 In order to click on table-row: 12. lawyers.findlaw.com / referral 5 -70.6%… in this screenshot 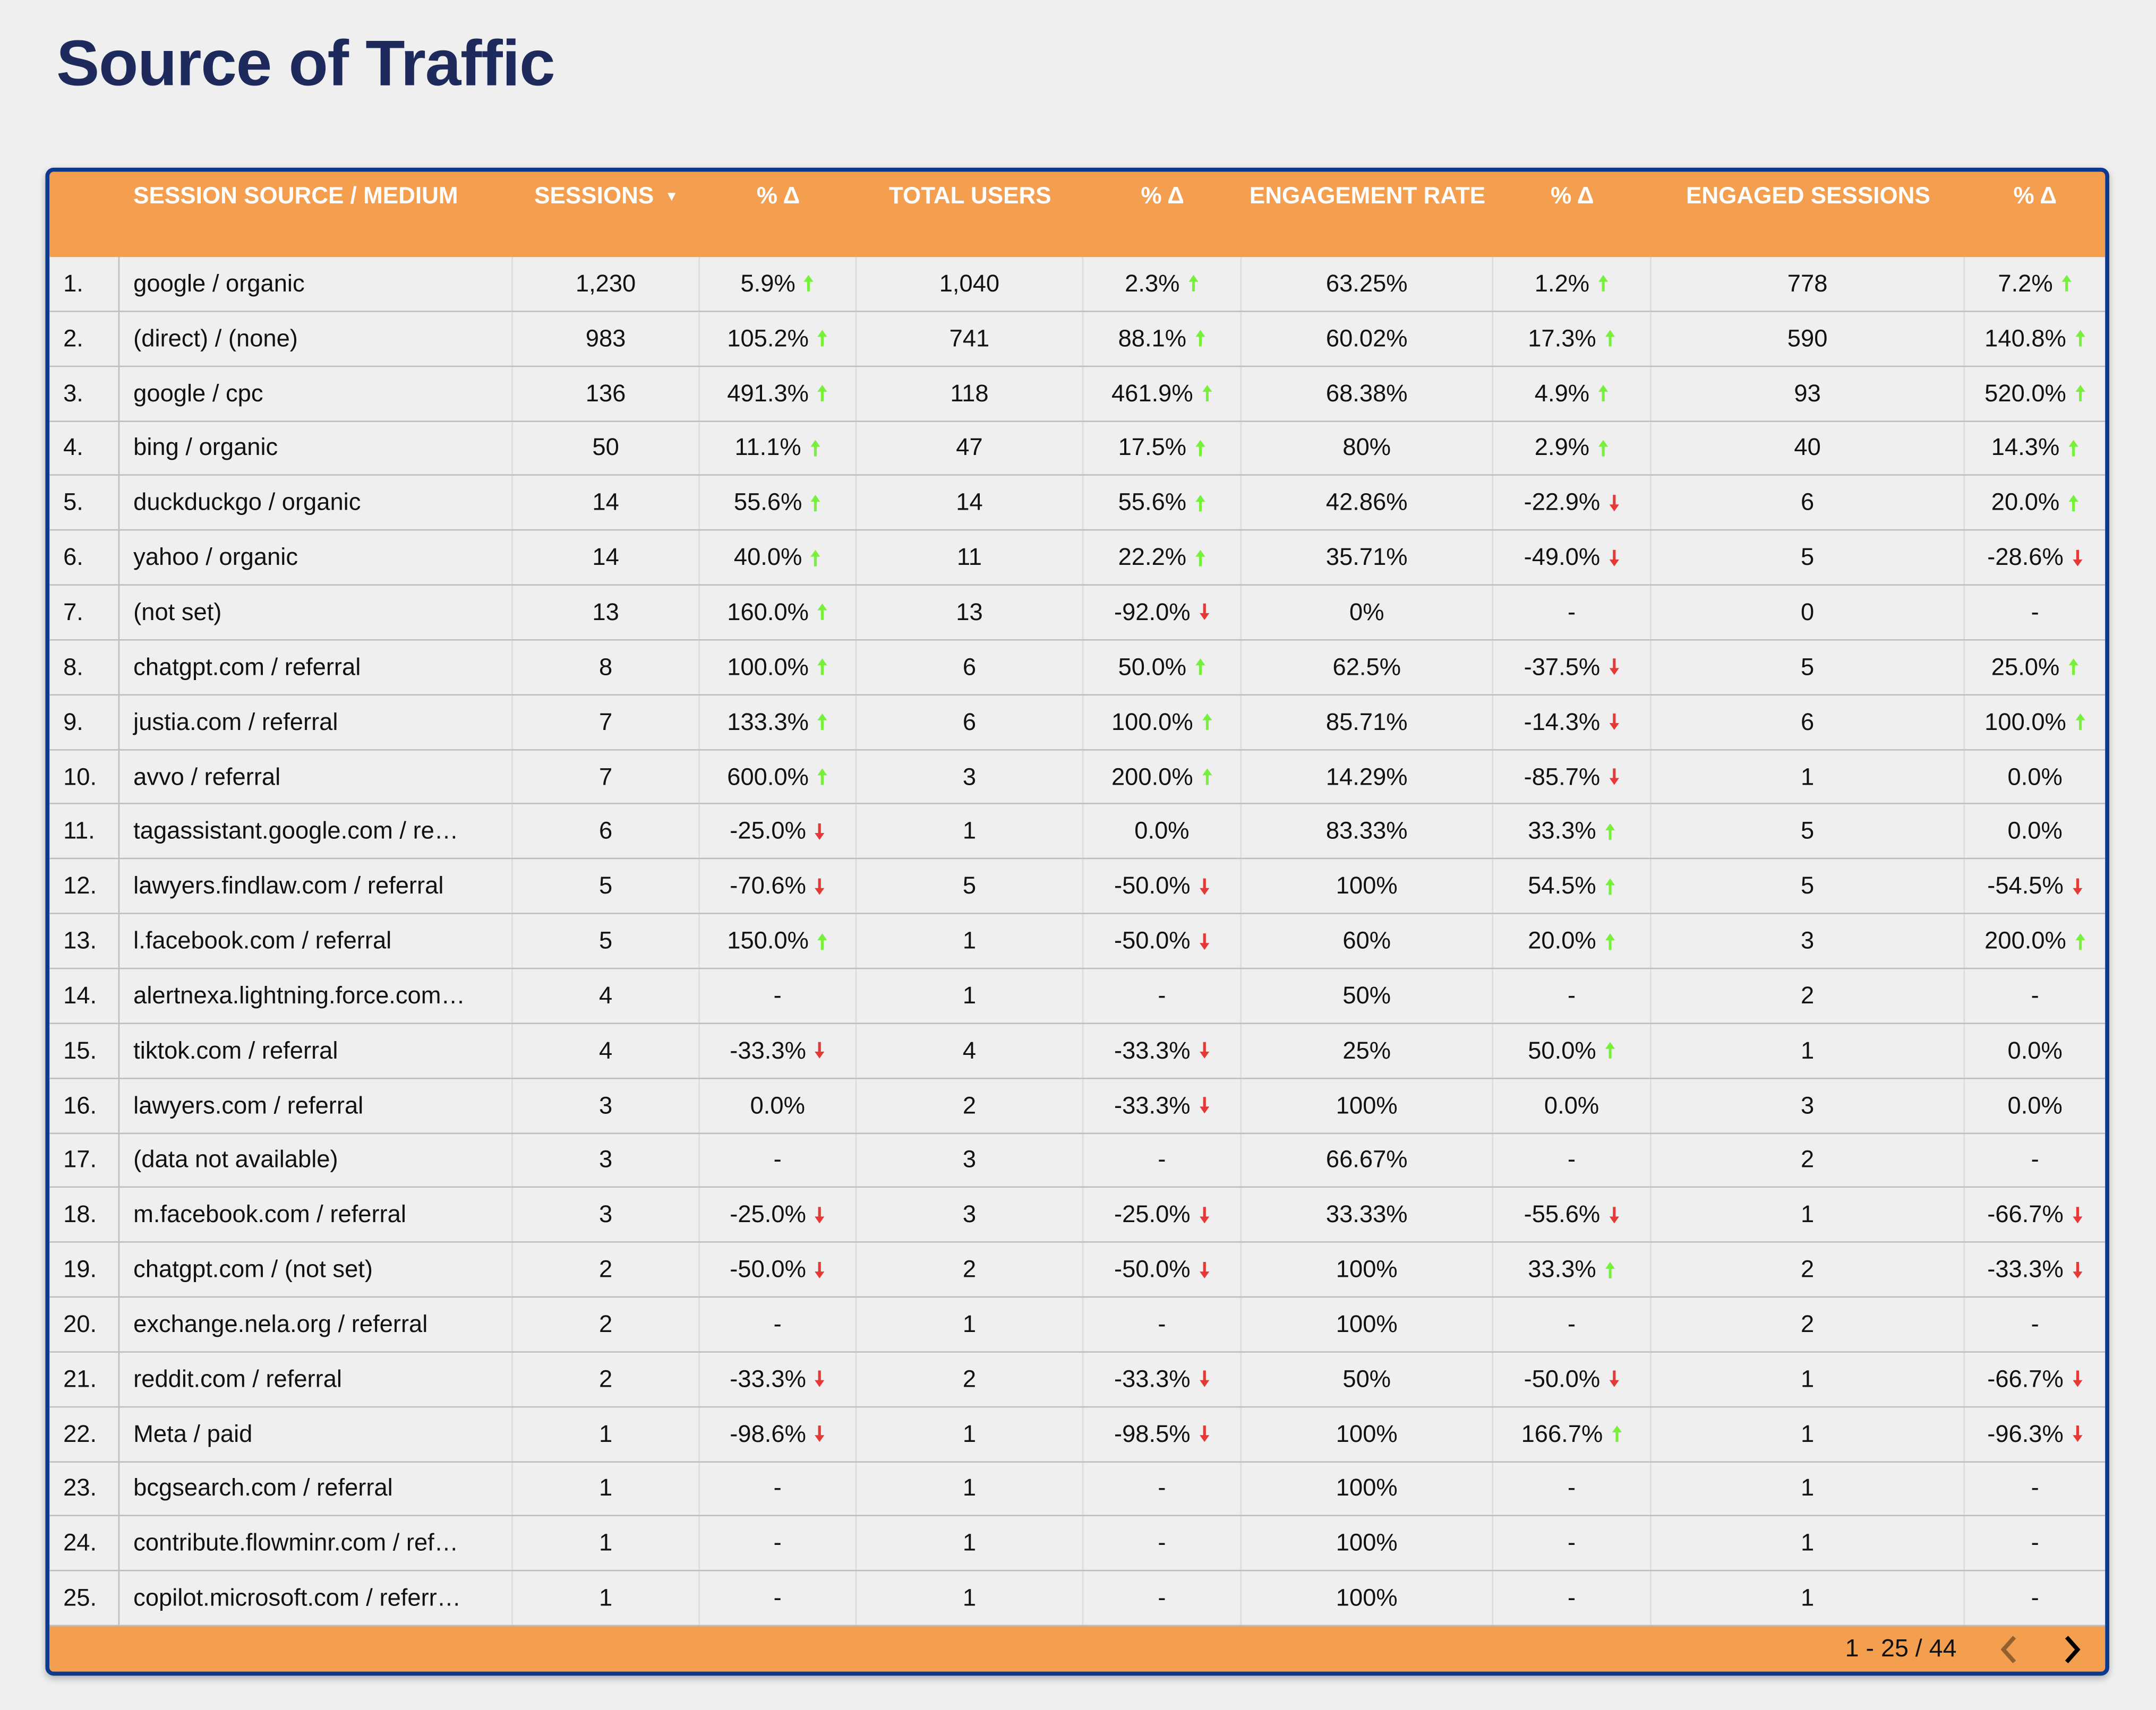, I will do `click(1077, 887)`.